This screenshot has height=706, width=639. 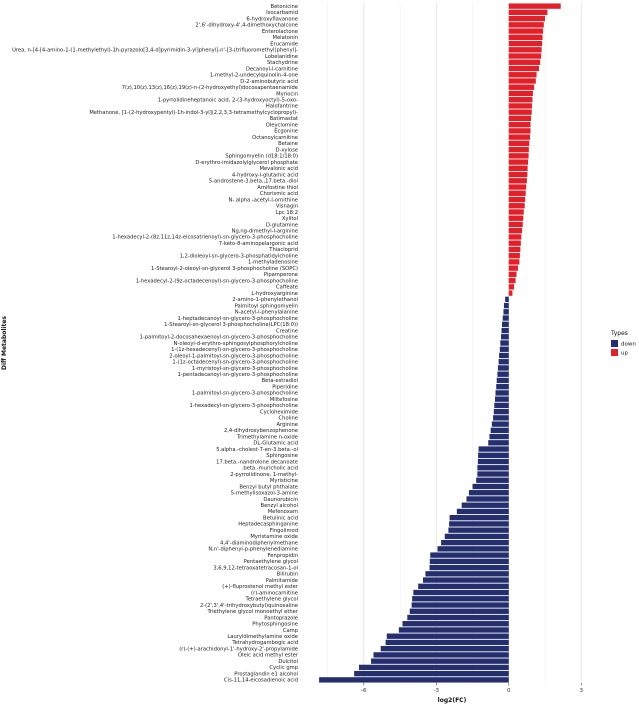 What do you see at coordinates (282, 456) in the screenshot?
I see `y-tick-label: Sphingosine` at bounding box center [282, 456].